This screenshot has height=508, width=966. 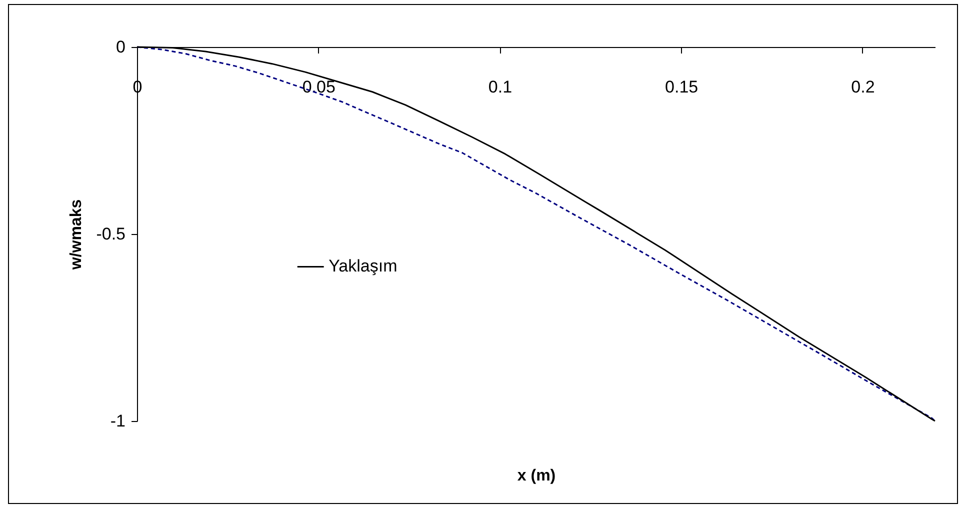 I want to click on y-tick-label: -0.5, so click(x=111, y=234).